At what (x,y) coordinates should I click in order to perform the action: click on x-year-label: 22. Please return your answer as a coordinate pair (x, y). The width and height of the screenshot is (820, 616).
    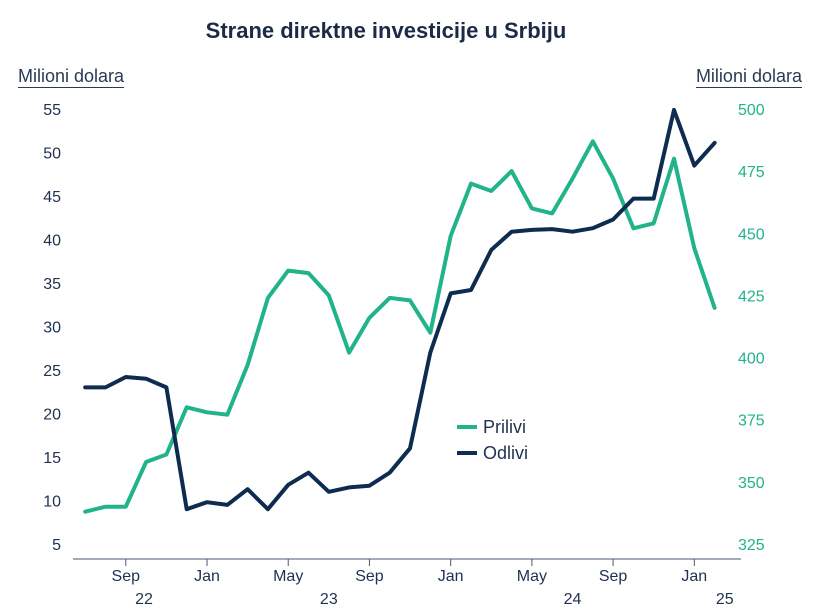
    Looking at the image, I should click on (144, 599).